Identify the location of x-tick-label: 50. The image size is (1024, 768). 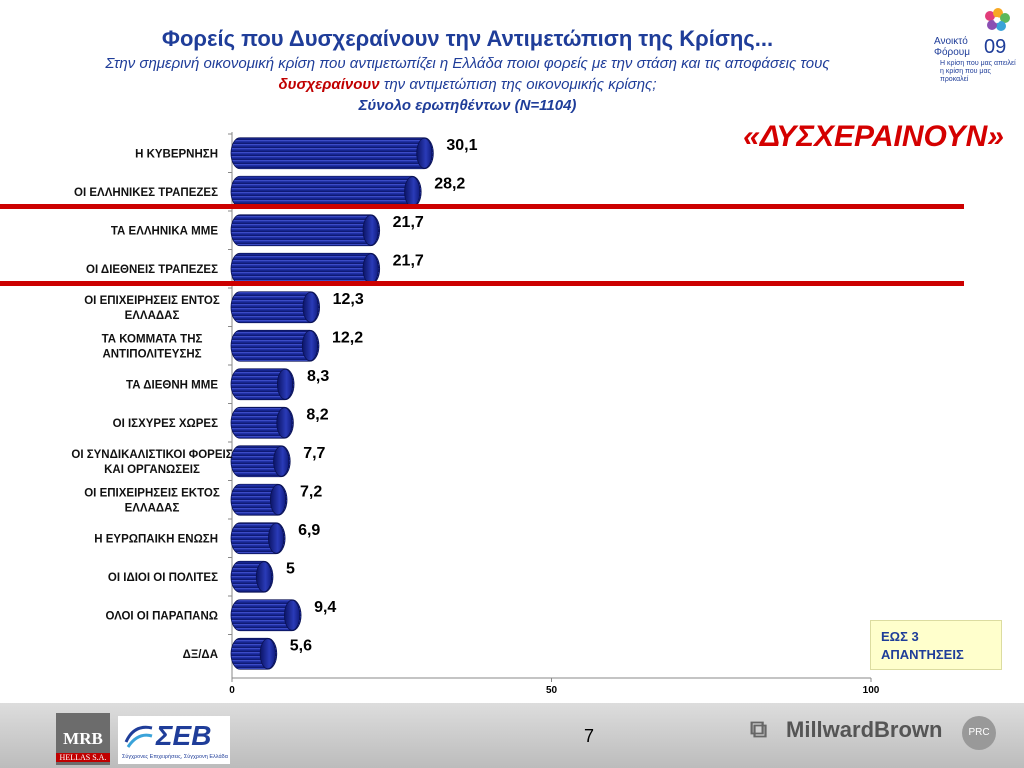
(552, 690).